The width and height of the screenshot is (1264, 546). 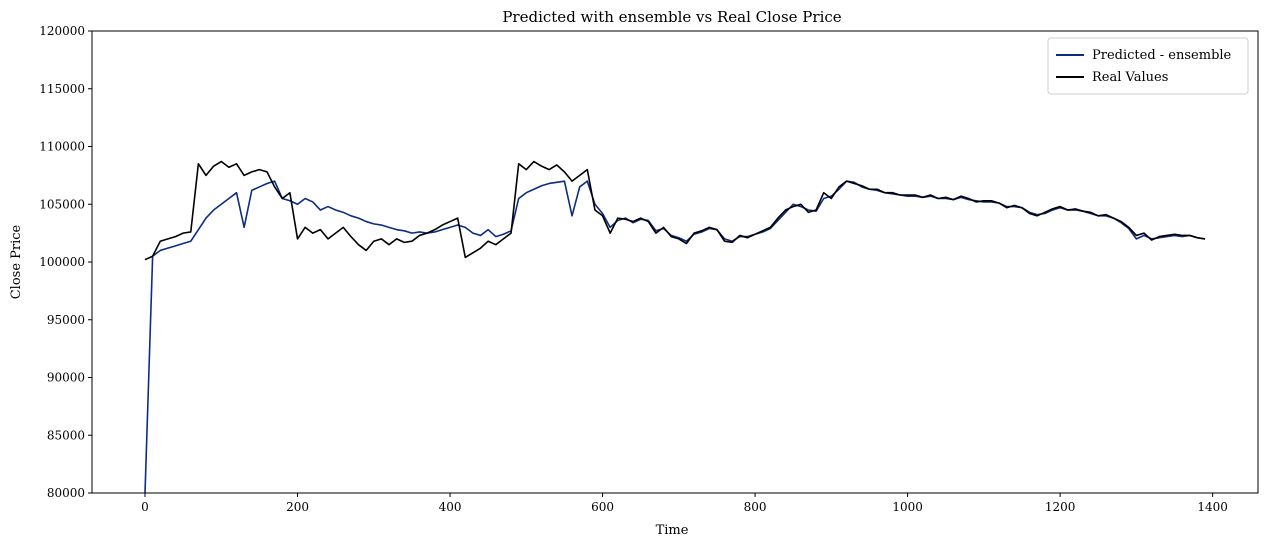 What do you see at coordinates (1212, 507) in the screenshot?
I see `x-tick-label: 1400` at bounding box center [1212, 507].